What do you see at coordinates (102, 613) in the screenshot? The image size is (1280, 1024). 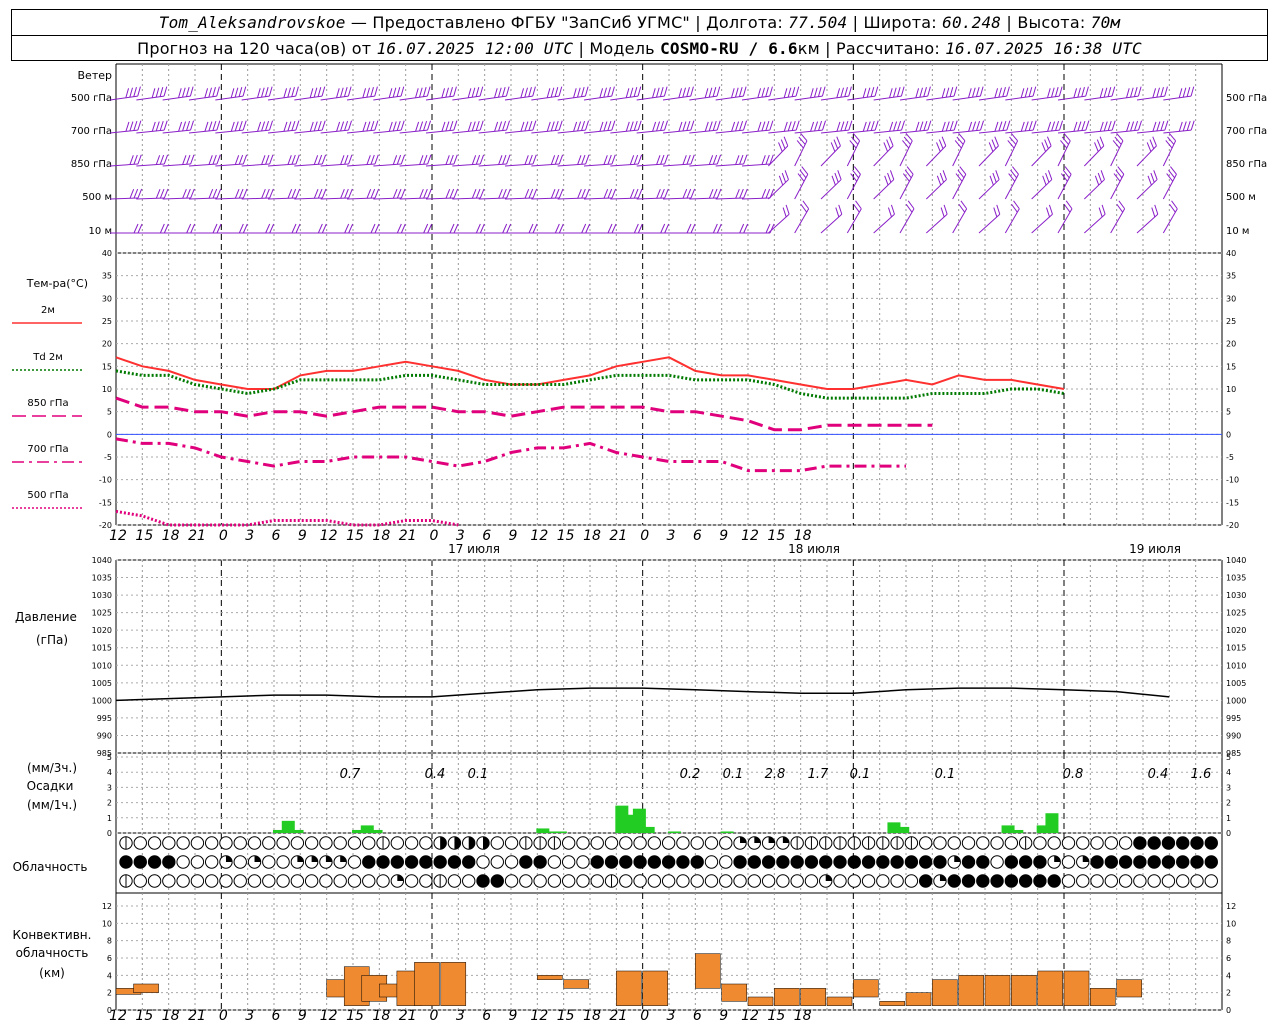 I see `pressure-tick-left: 1025` at bounding box center [102, 613].